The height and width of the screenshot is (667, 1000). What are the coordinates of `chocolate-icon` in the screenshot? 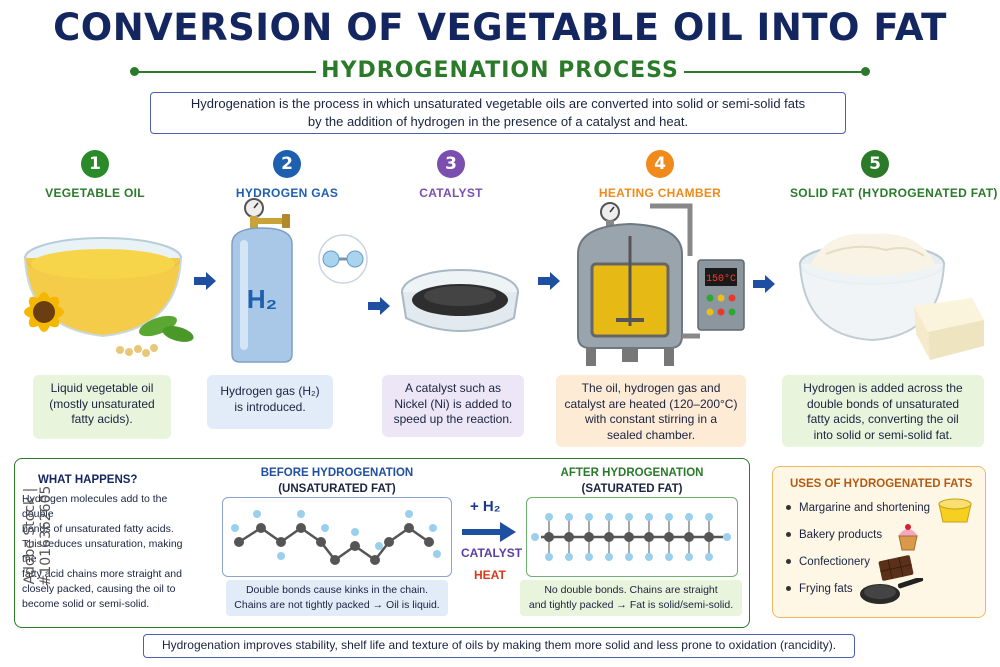 It's located at (896, 568).